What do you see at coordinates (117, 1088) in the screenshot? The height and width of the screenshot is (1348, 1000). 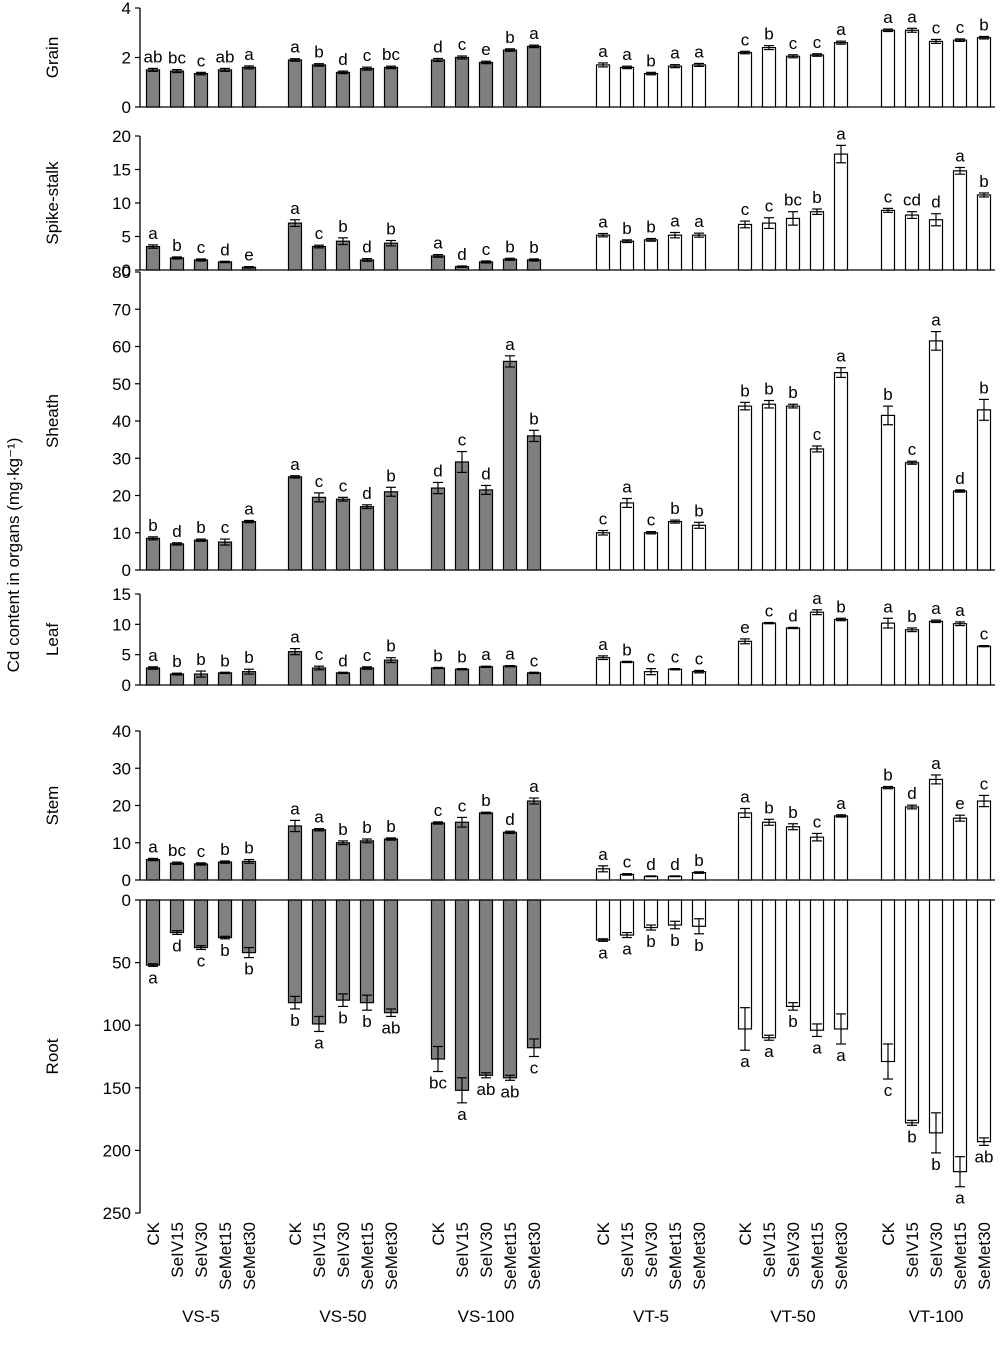 I see `y-tick-label: 150` at bounding box center [117, 1088].